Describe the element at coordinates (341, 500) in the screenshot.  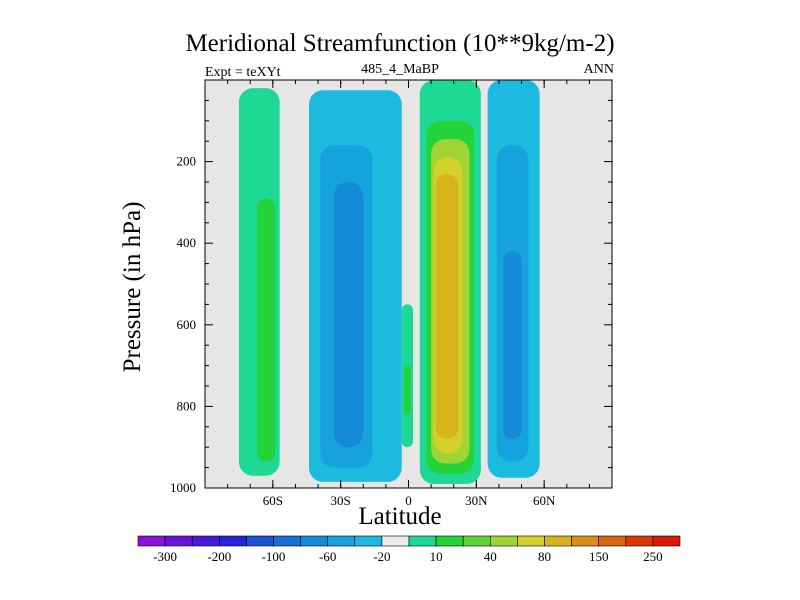
I see `x-tick-label-1: 30S` at that location.